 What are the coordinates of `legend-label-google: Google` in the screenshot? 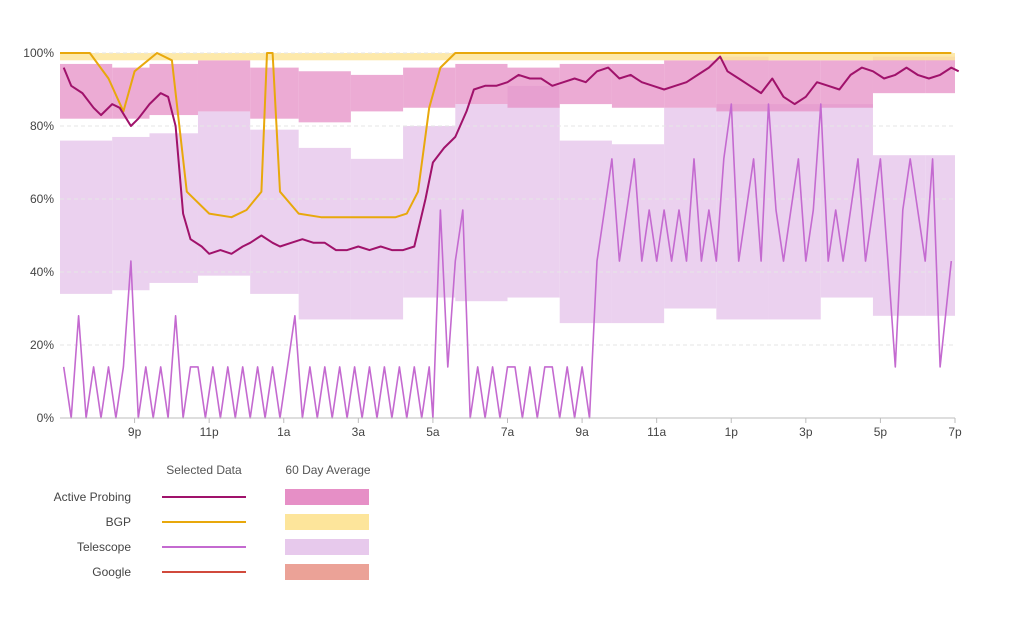 It's located at (111, 572).